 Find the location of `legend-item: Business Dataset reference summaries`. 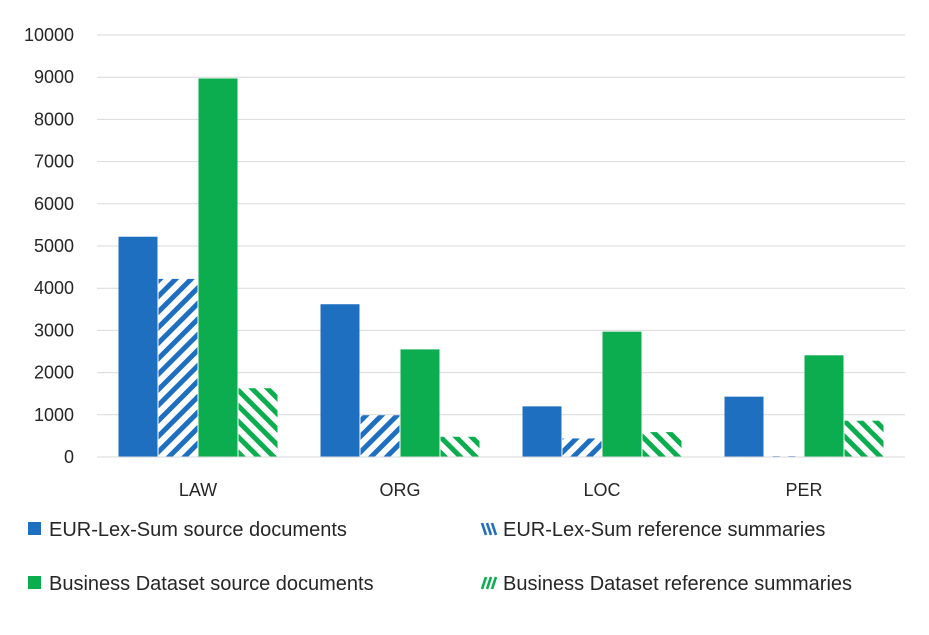

legend-item: Business Dataset reference summaries is located at coordinates (666, 584).